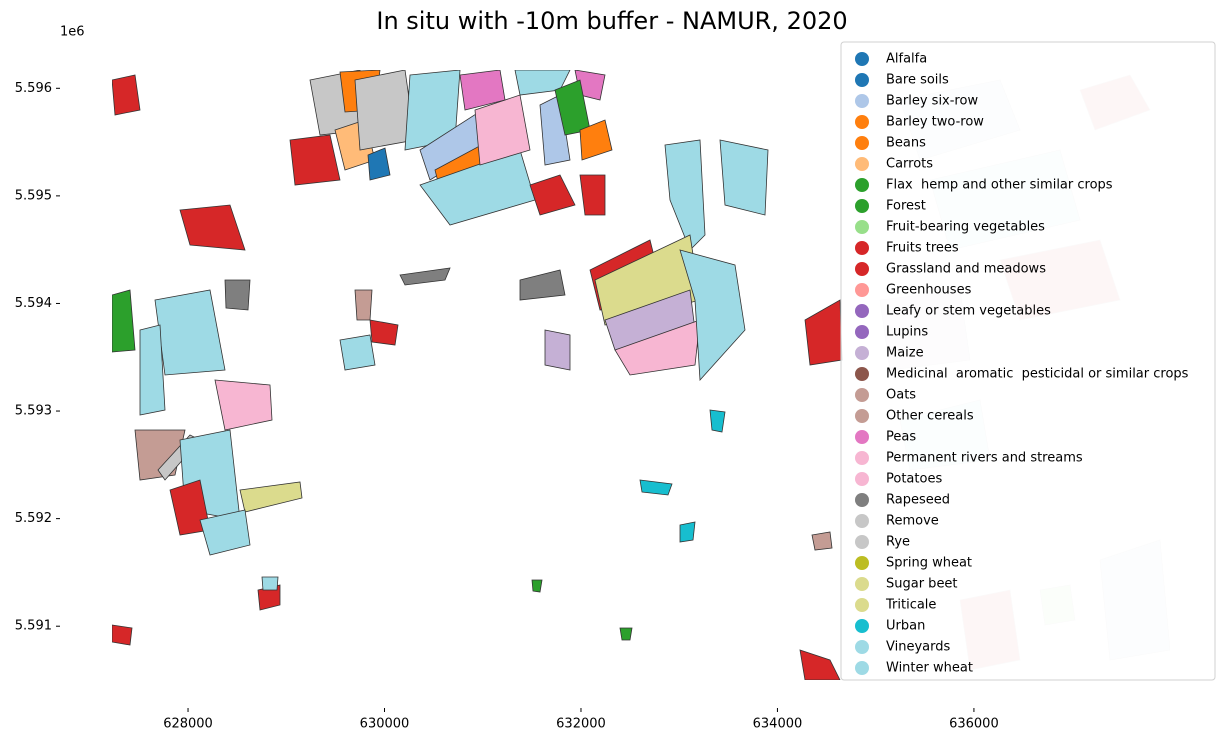 The width and height of the screenshot is (1231, 744). What do you see at coordinates (385, 724) in the screenshot?
I see `x-tick-label: 630000` at bounding box center [385, 724].